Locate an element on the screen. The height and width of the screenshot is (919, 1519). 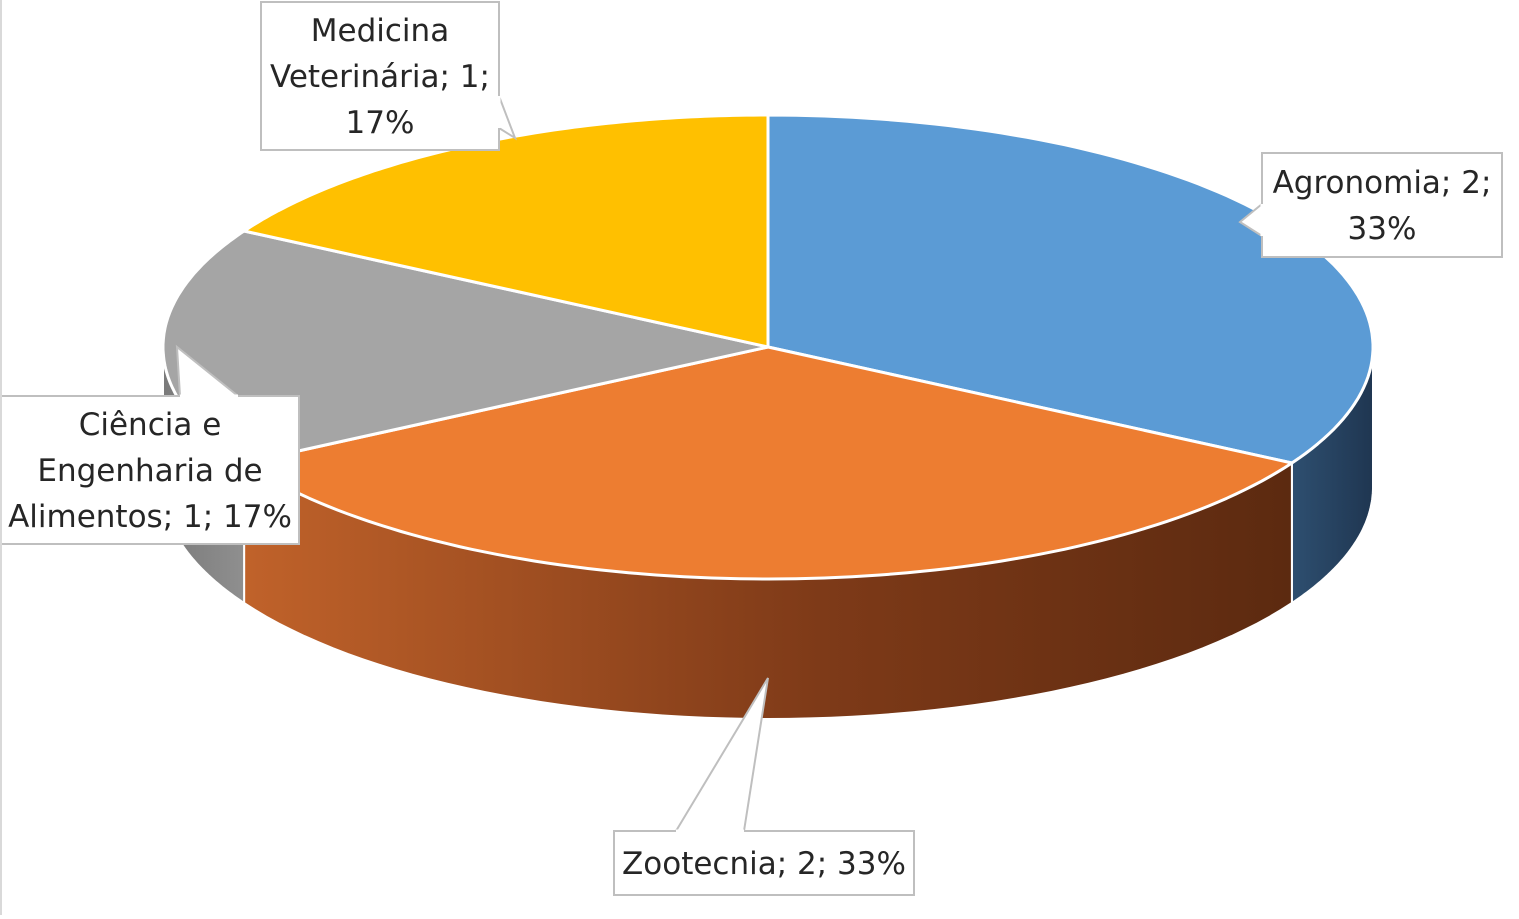
data-label-medicina-veterinaria: Medicina Veterinária; 1; 17% is located at coordinates (388, 76).